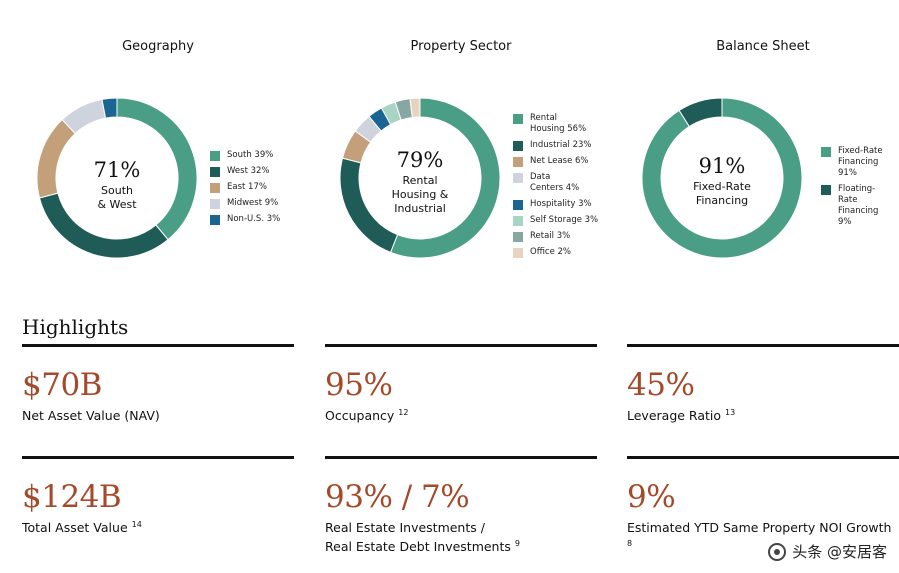  What do you see at coordinates (661, 385) in the screenshot?
I see `highlight-value: 45%` at bounding box center [661, 385].